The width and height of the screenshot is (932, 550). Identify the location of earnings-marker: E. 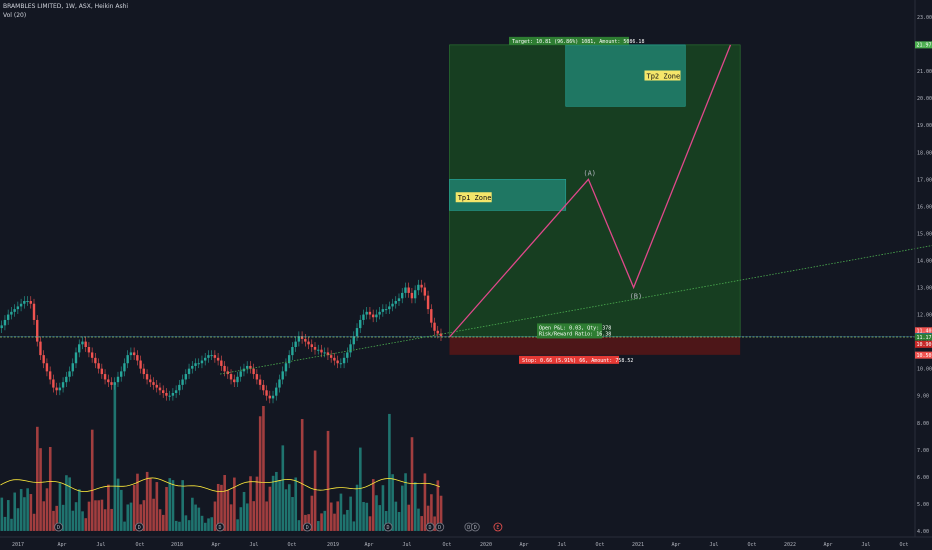
(498, 527).